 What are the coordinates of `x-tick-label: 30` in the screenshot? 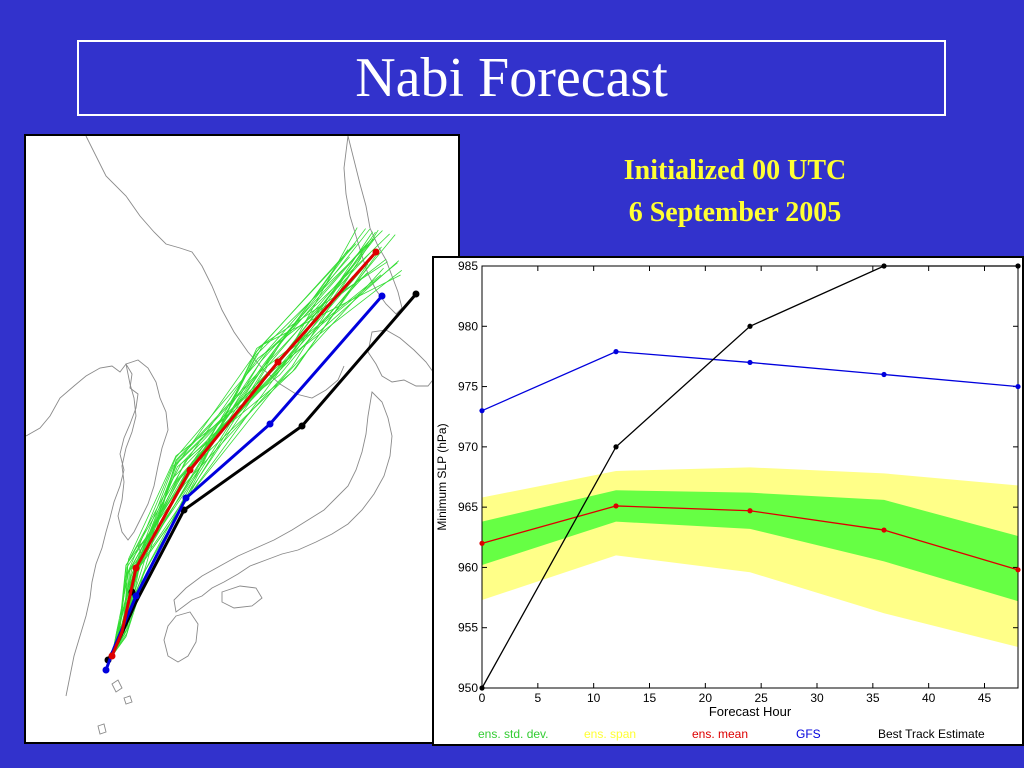 It's located at (817, 698).